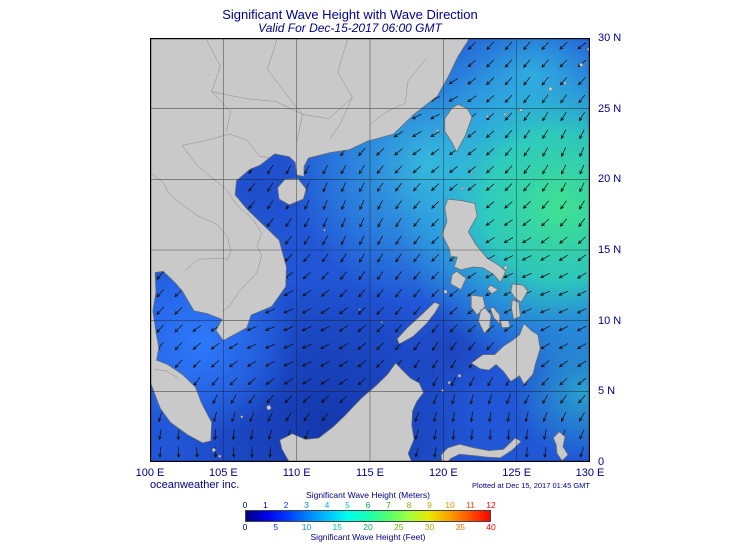 The height and width of the screenshot is (560, 755). I want to click on oceanweather-credit: oceanweather inc., so click(195, 485).